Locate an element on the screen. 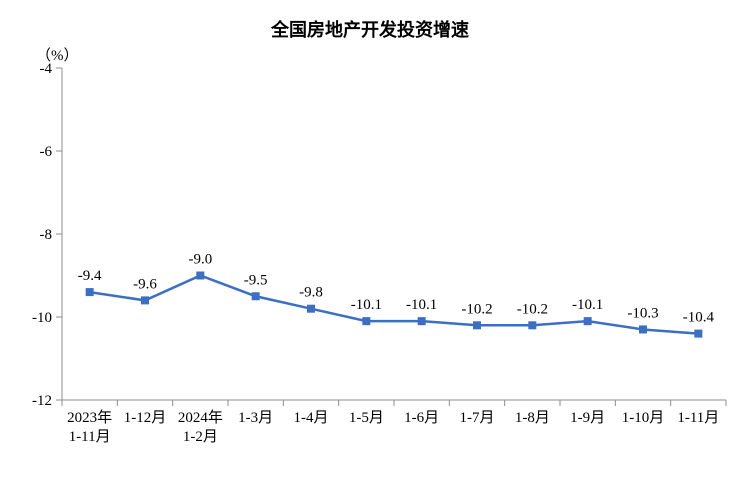  x-tick-label: 1-3月 is located at coordinates (255, 418).